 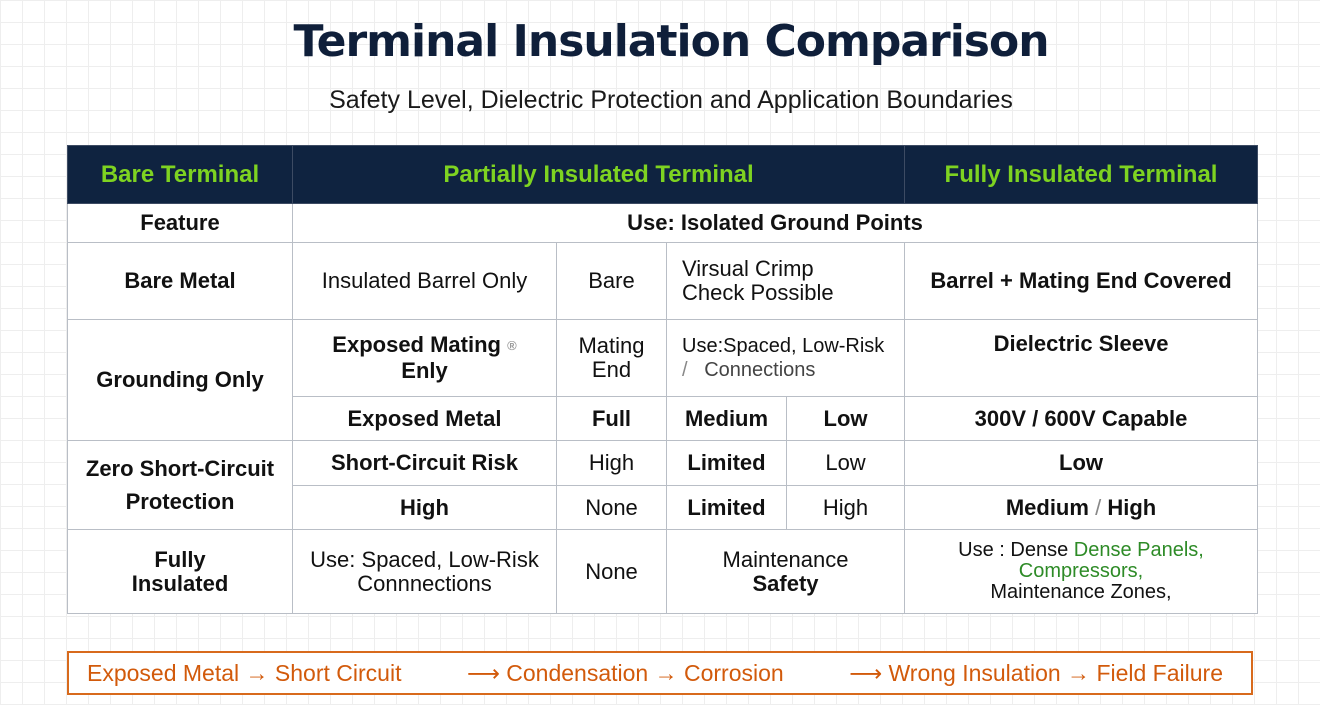 What do you see at coordinates (1081, 463) in the screenshot?
I see `cell-low-fully: Low` at bounding box center [1081, 463].